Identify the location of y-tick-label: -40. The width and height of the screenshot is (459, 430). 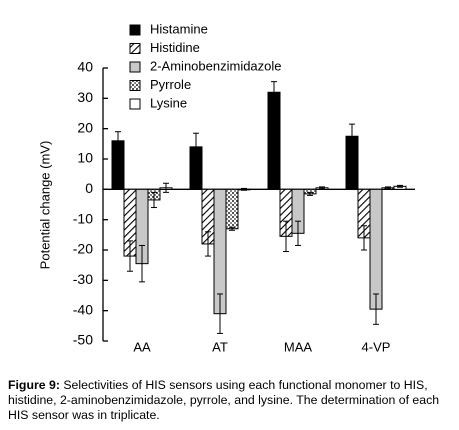
(83, 309).